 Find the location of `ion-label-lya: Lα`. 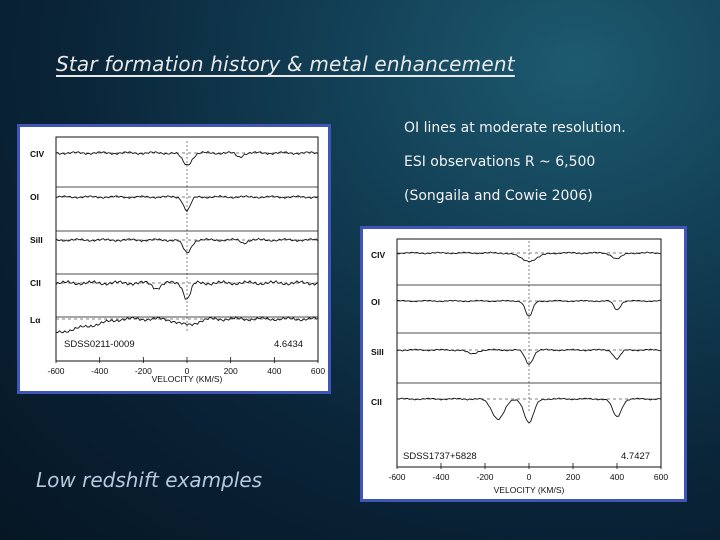

ion-label-lya: Lα is located at coordinates (35, 320).